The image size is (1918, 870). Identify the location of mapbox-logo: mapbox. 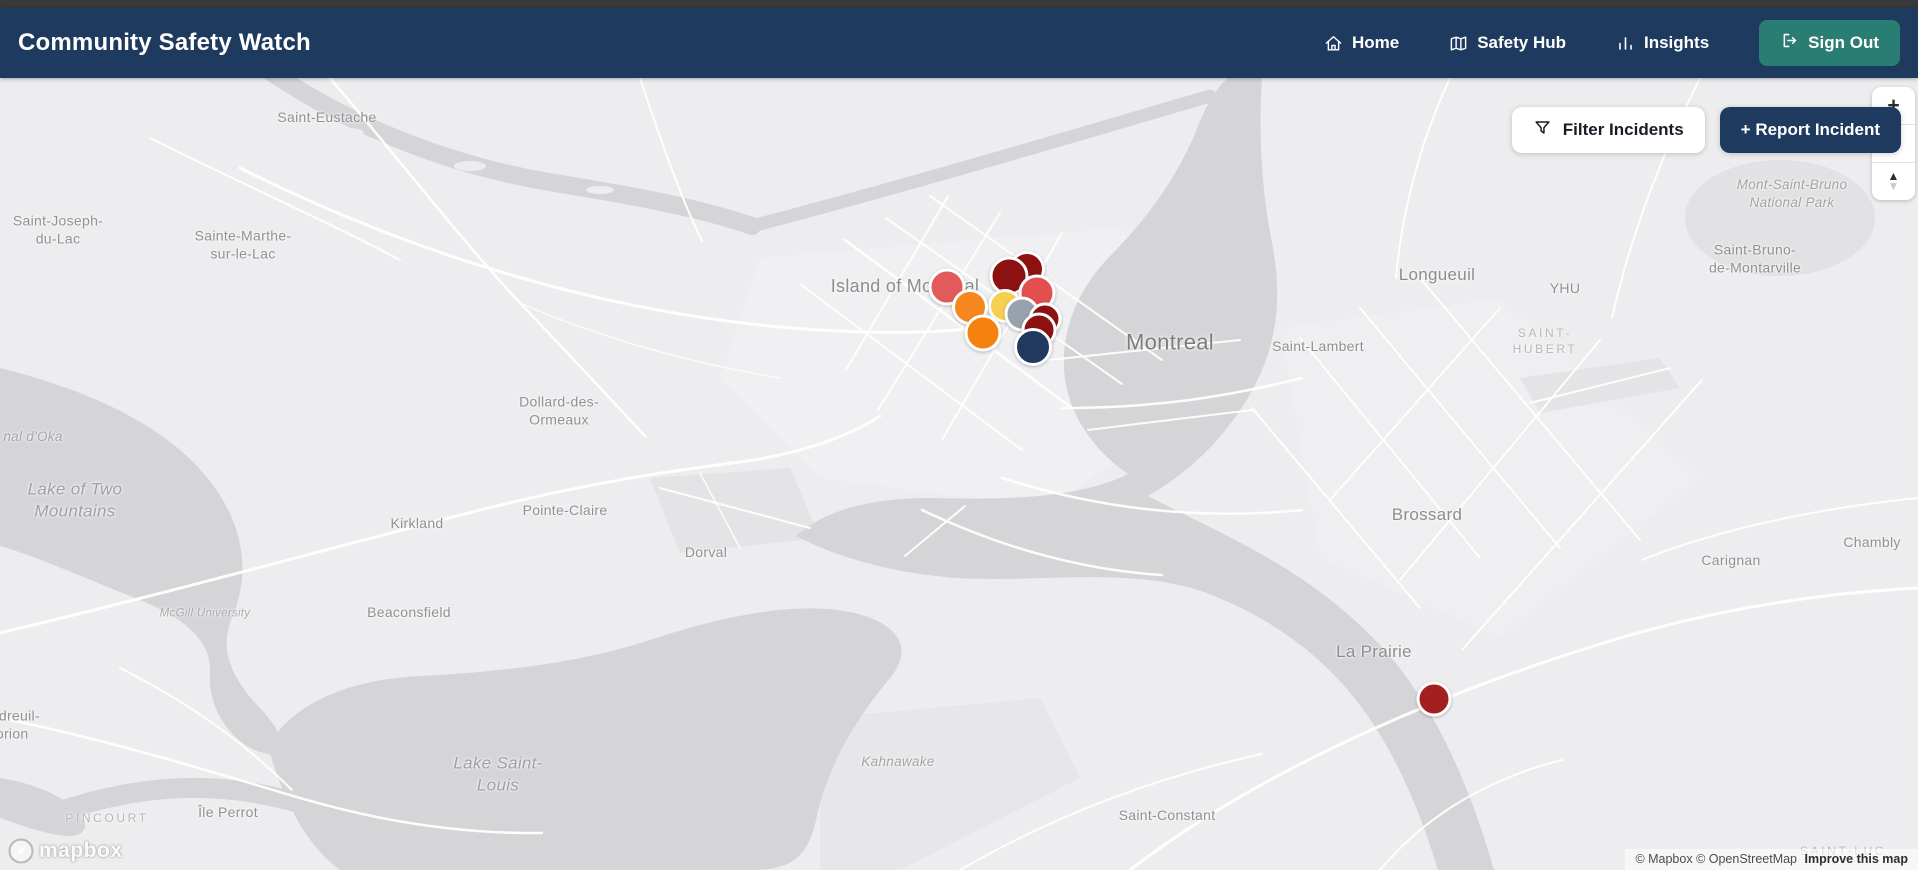
(65, 851).